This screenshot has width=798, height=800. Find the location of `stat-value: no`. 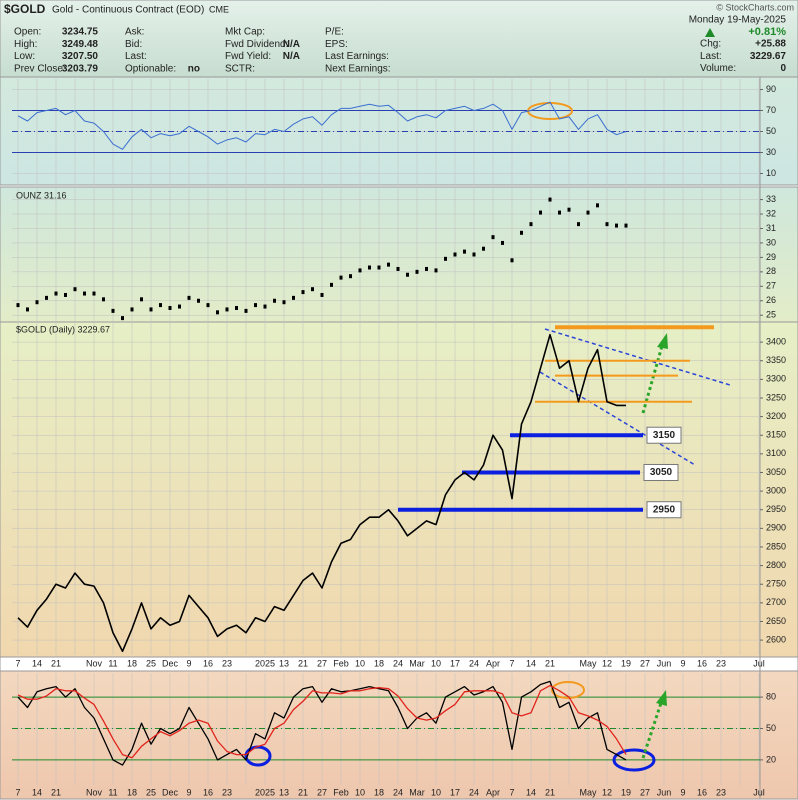

stat-value: no is located at coordinates (194, 69).